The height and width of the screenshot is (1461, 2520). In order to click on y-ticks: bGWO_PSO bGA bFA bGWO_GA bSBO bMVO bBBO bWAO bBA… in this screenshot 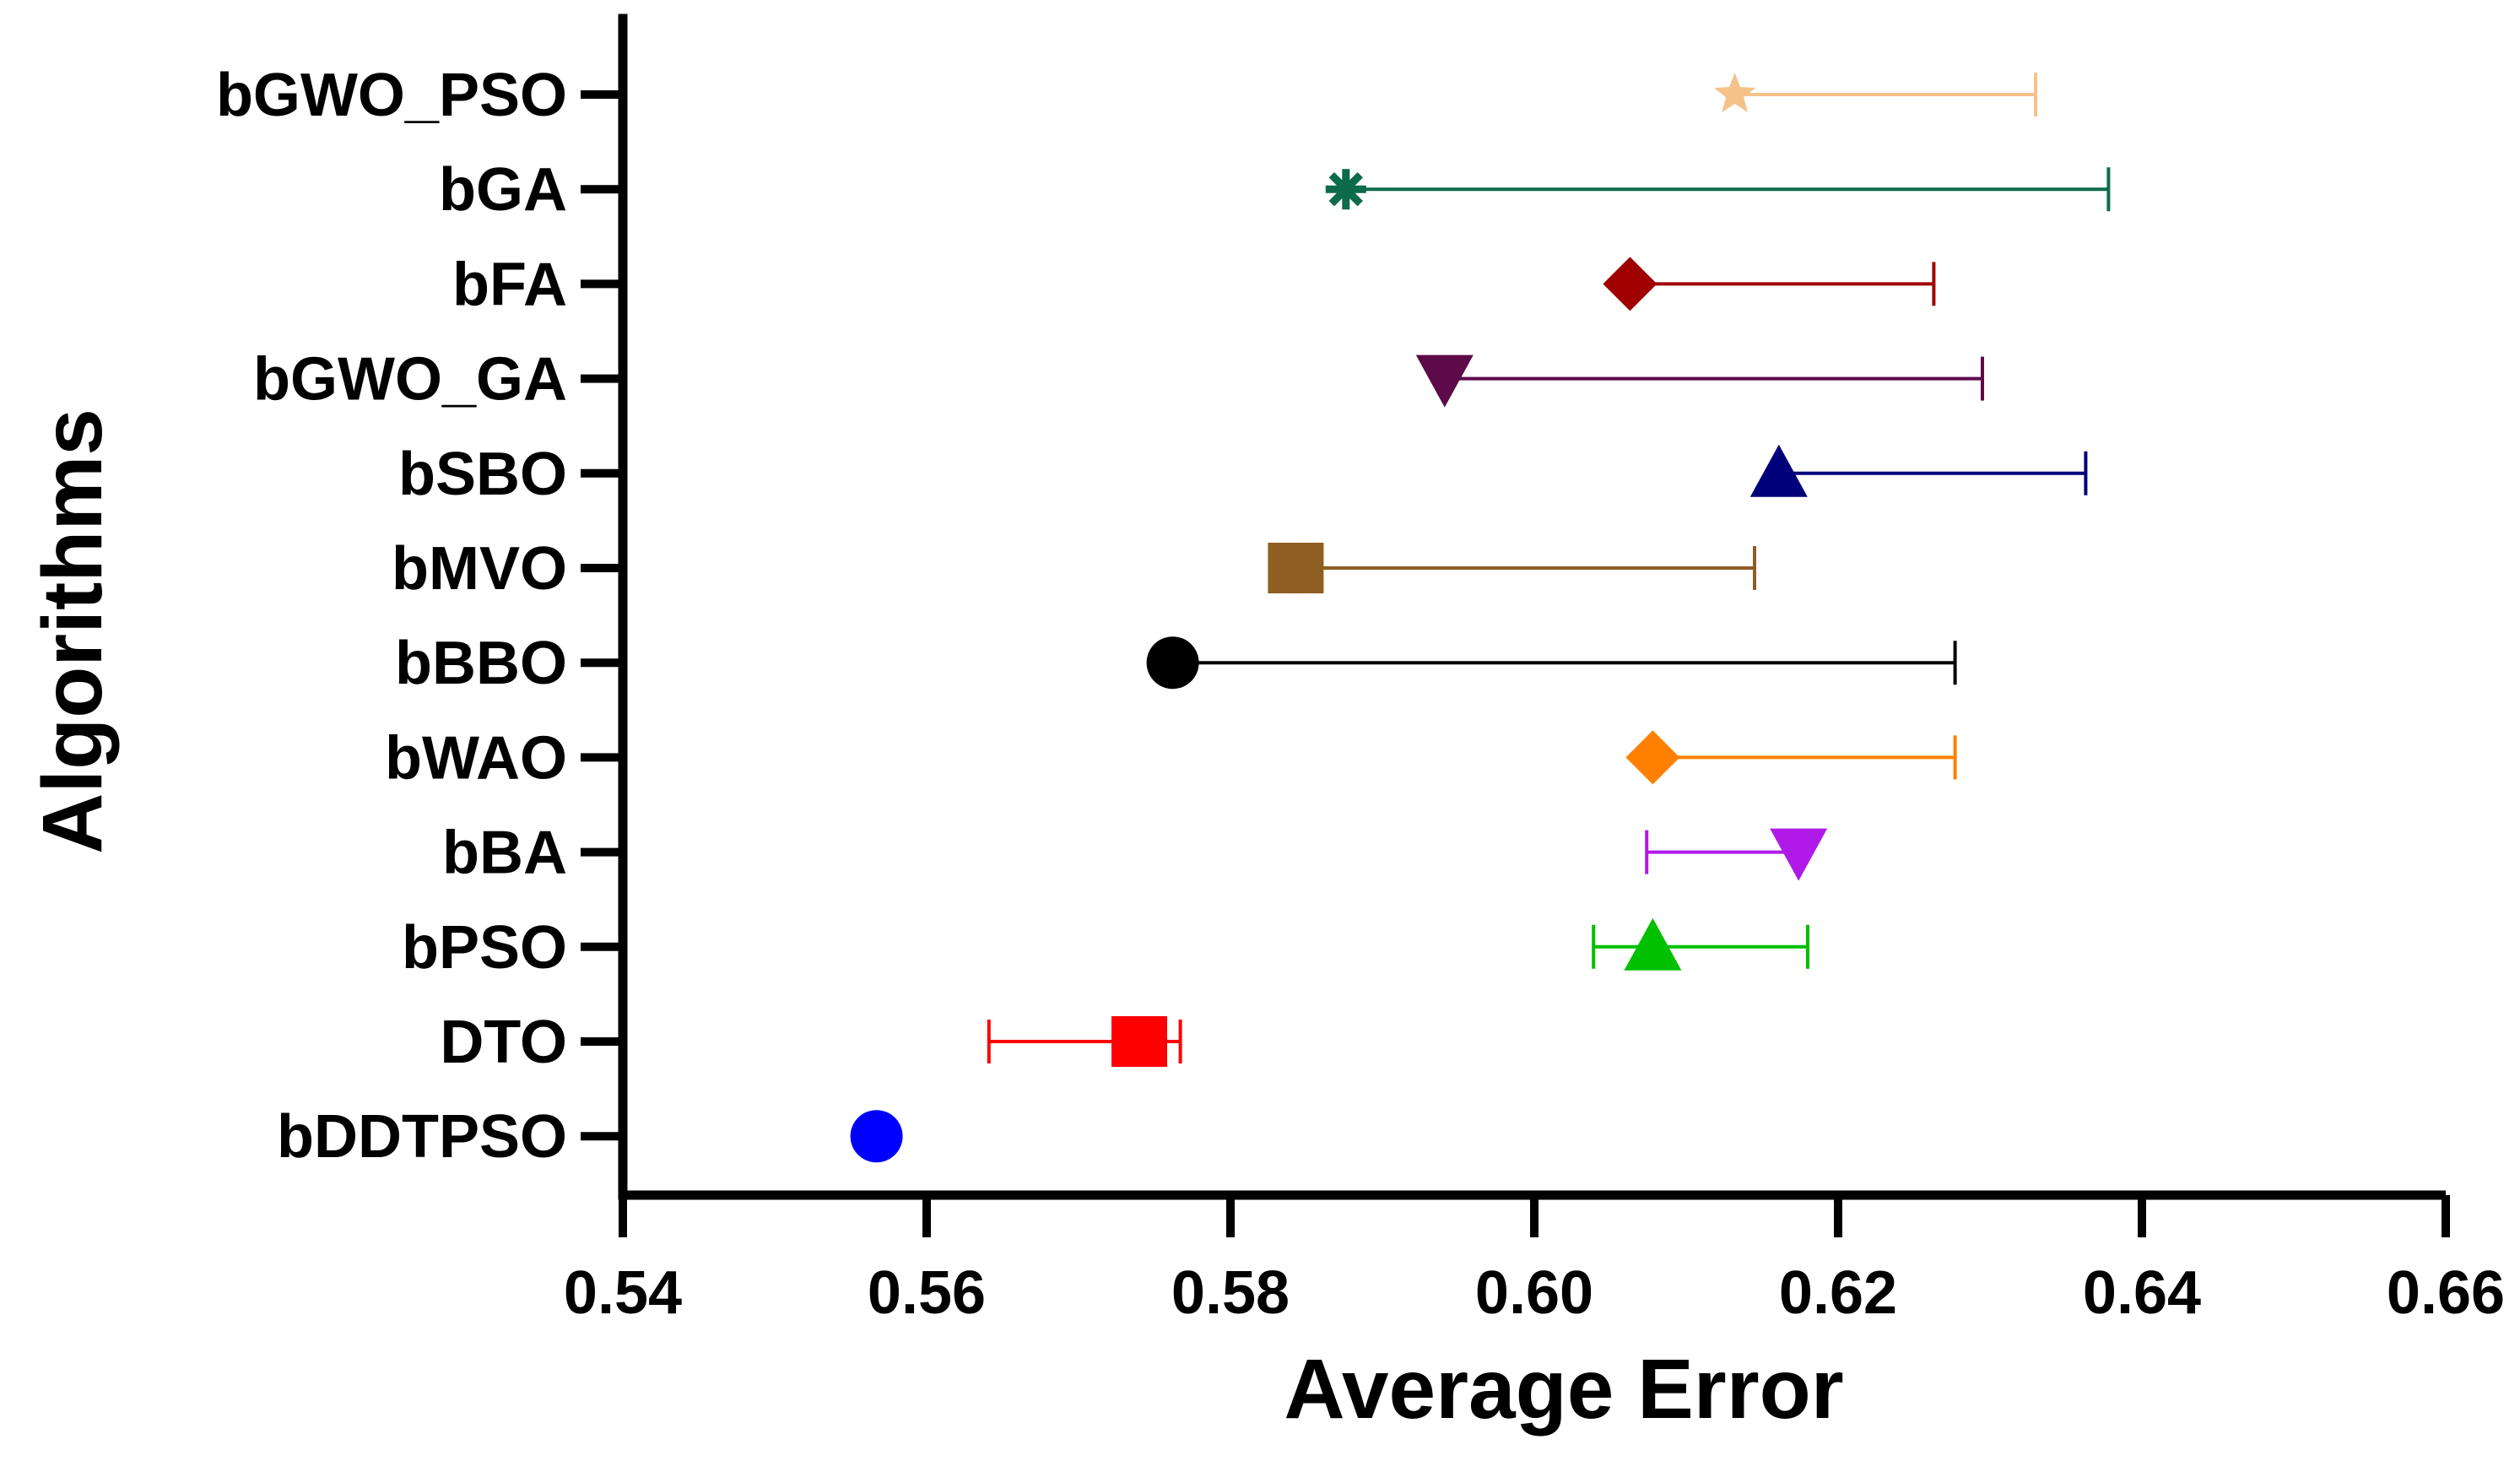, I will do `click(419, 616)`.